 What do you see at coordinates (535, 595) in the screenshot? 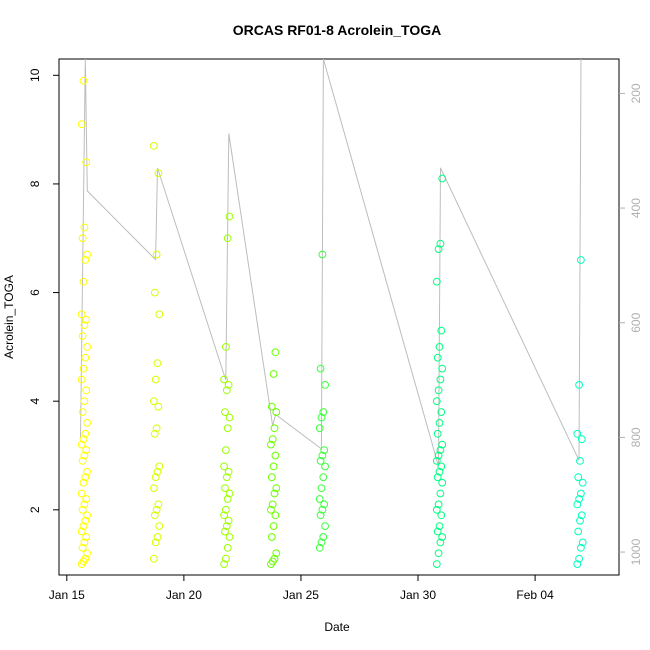
I see `x-tick-label: Feb 04` at bounding box center [535, 595].